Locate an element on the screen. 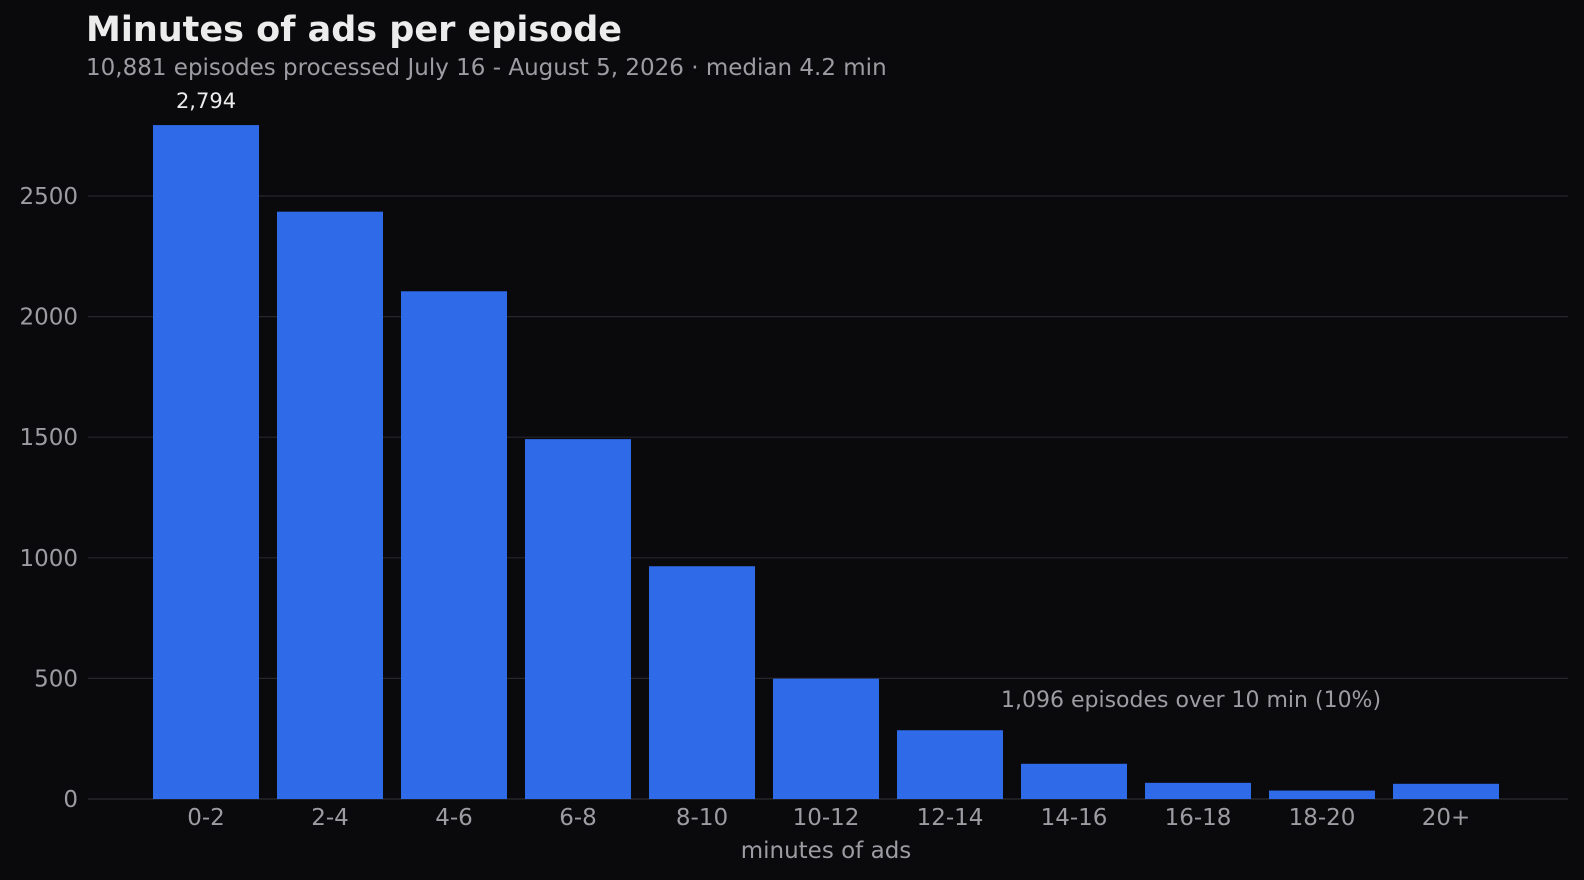 This screenshot has width=1584, height=880. y-tick-label: 1500 is located at coordinates (48, 438).